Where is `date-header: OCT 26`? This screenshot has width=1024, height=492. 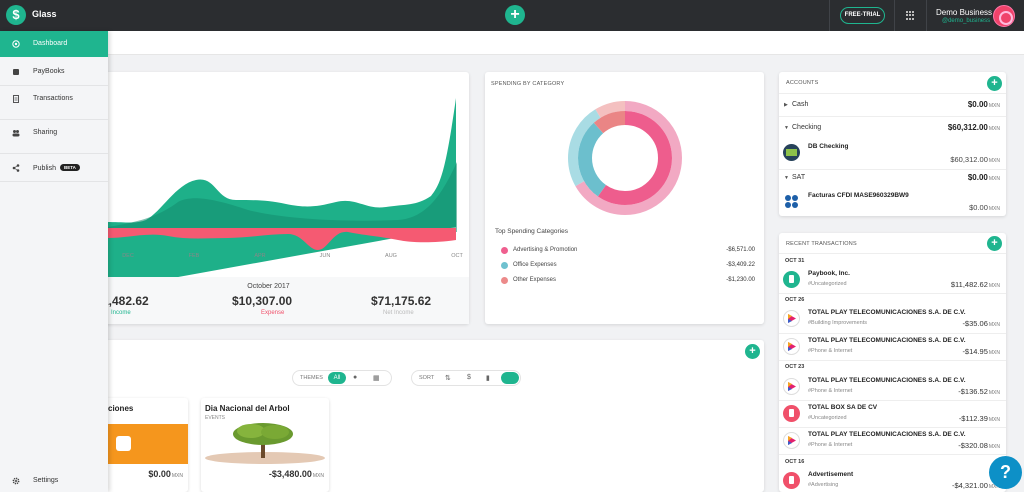 date-header: OCT 26 is located at coordinates (795, 300).